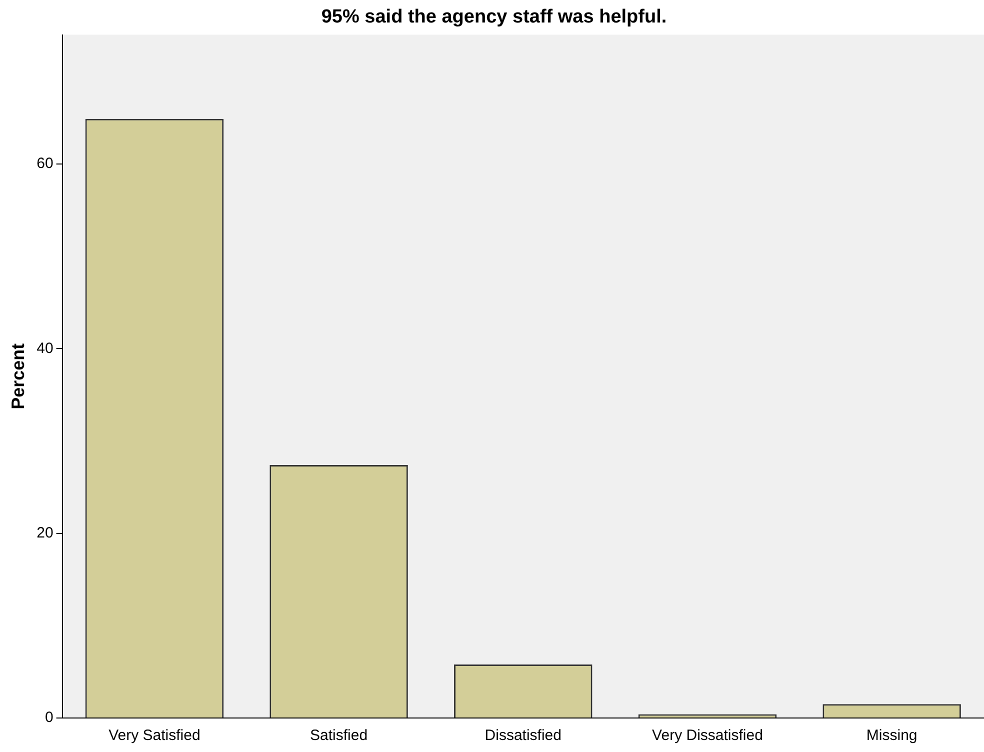 This screenshot has height=752, width=984. Describe the element at coordinates (339, 735) in the screenshot. I see `x-tick-label: Satisfied` at that location.